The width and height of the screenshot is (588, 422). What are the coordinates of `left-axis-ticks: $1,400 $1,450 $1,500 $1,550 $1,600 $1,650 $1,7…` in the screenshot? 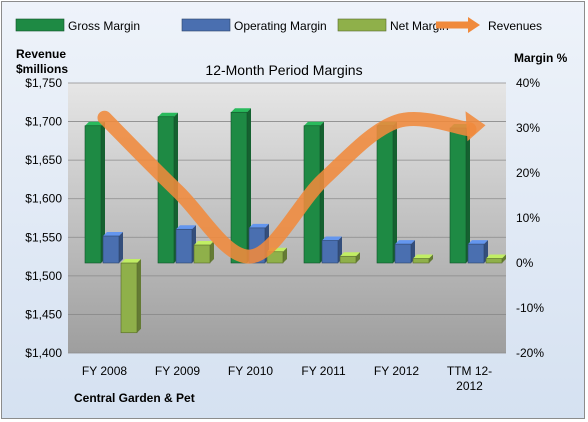 It's located at (43, 218).